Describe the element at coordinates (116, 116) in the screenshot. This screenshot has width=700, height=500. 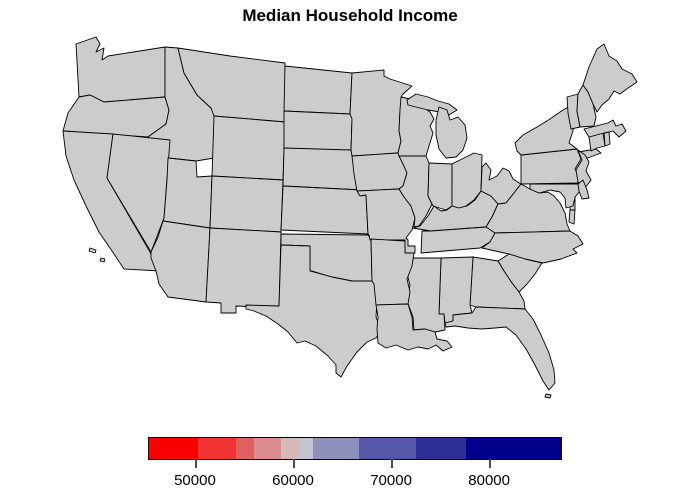
I see `state-oregon` at that location.